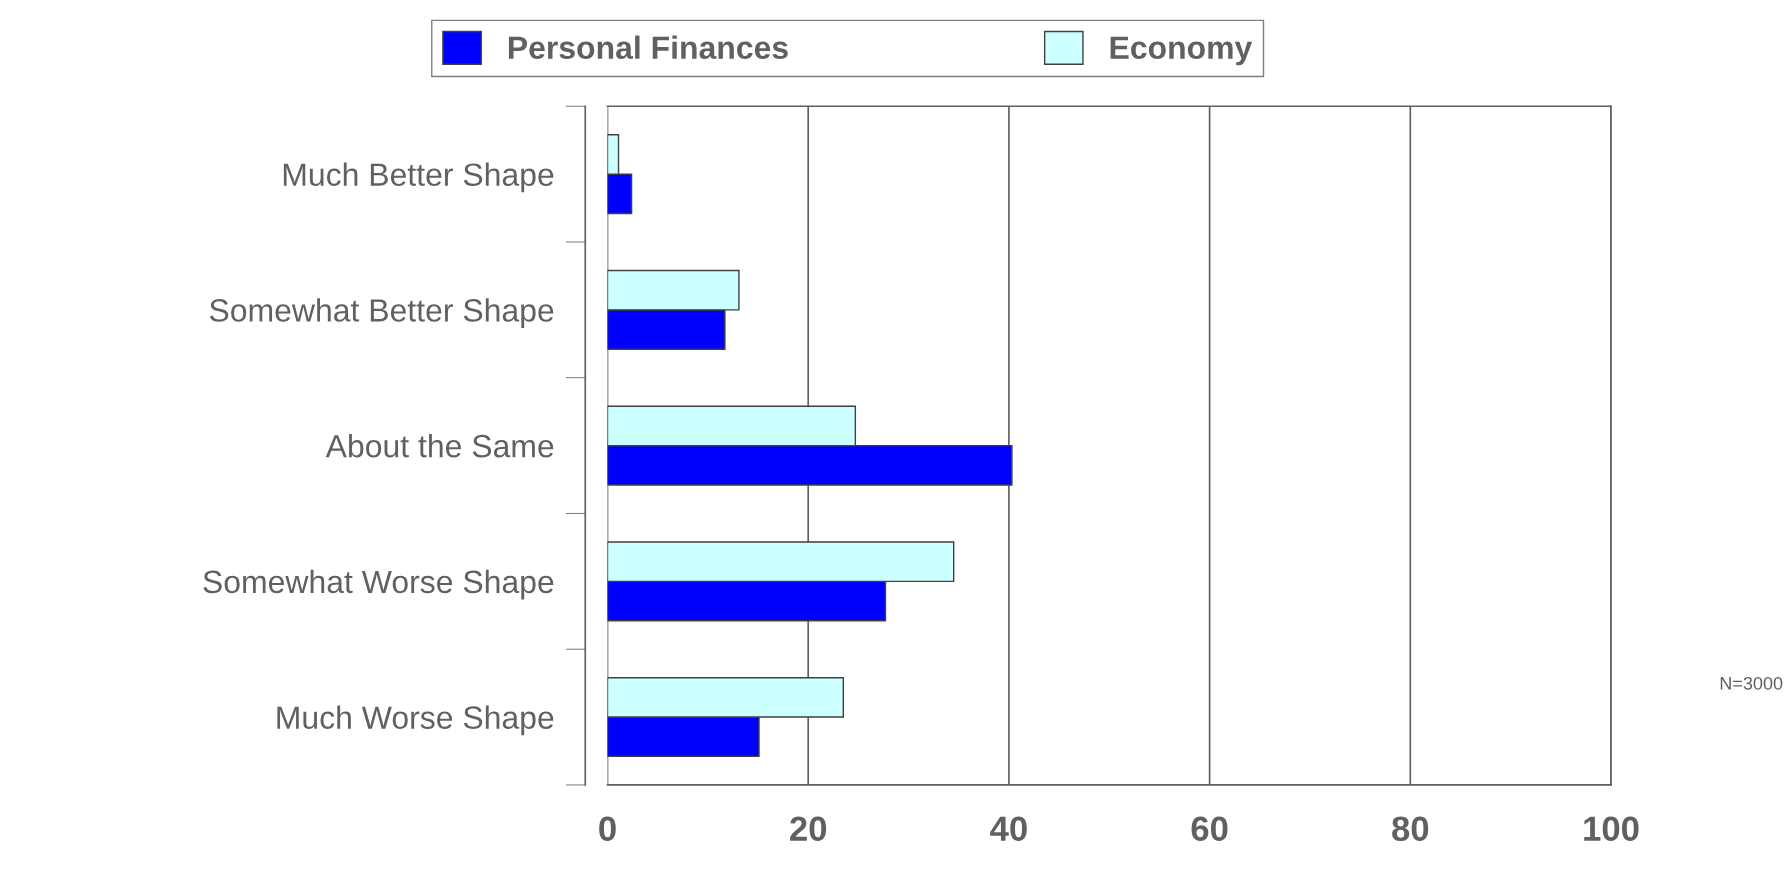 The image size is (1792, 878). Describe the element at coordinates (1751, 683) in the screenshot. I see `text: N=3000` at that location.